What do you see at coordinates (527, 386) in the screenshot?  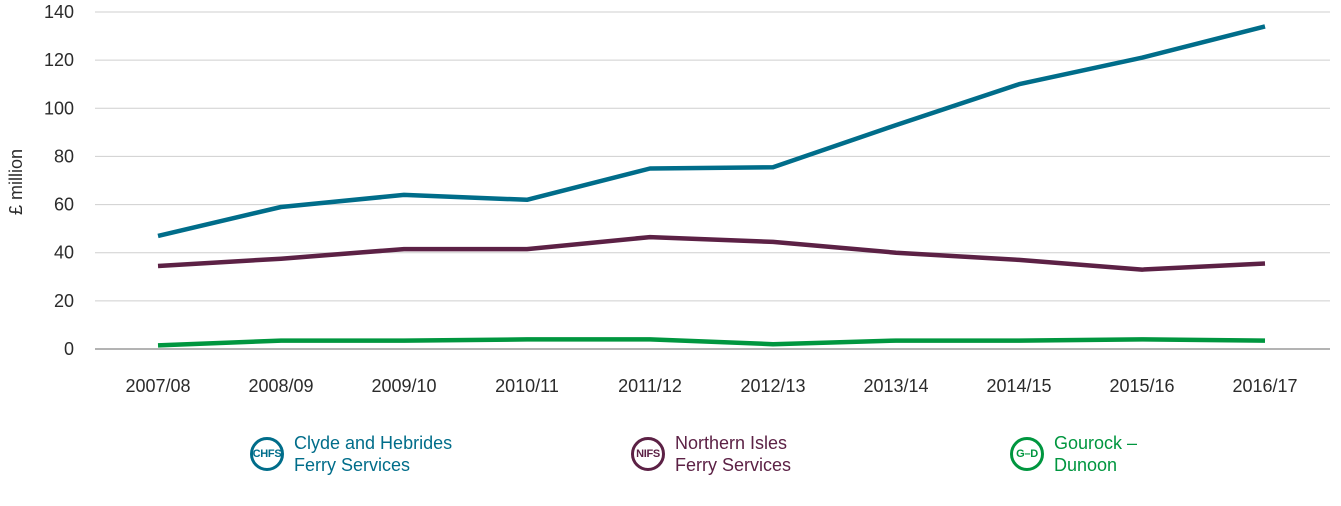 I see `x-tick-label: 2010/11` at bounding box center [527, 386].